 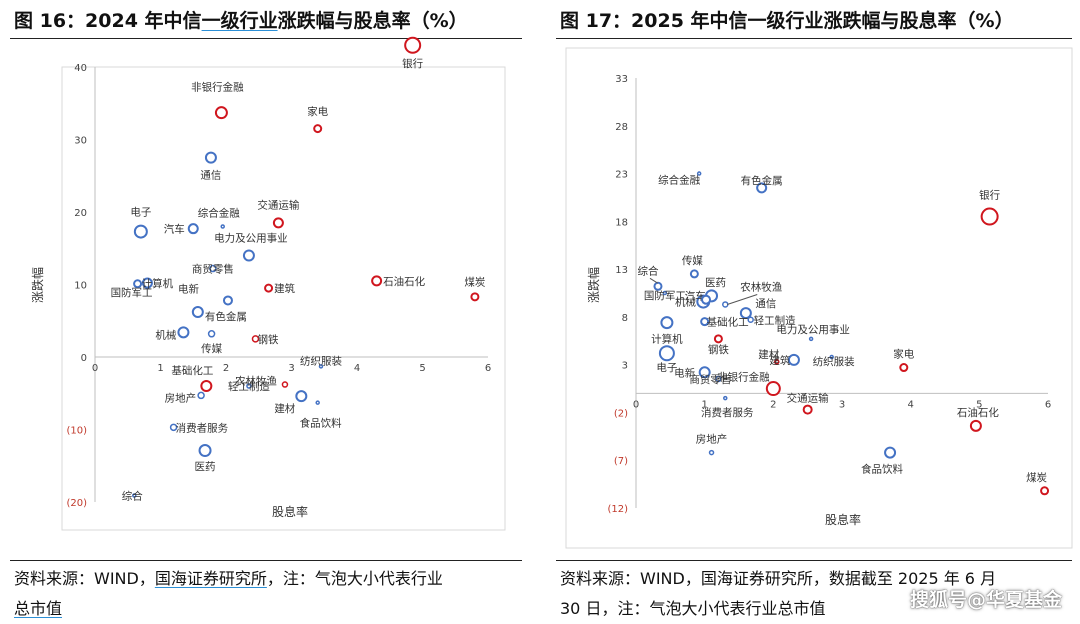 I want to click on x-axis-label: 股息率, so click(x=290, y=511).